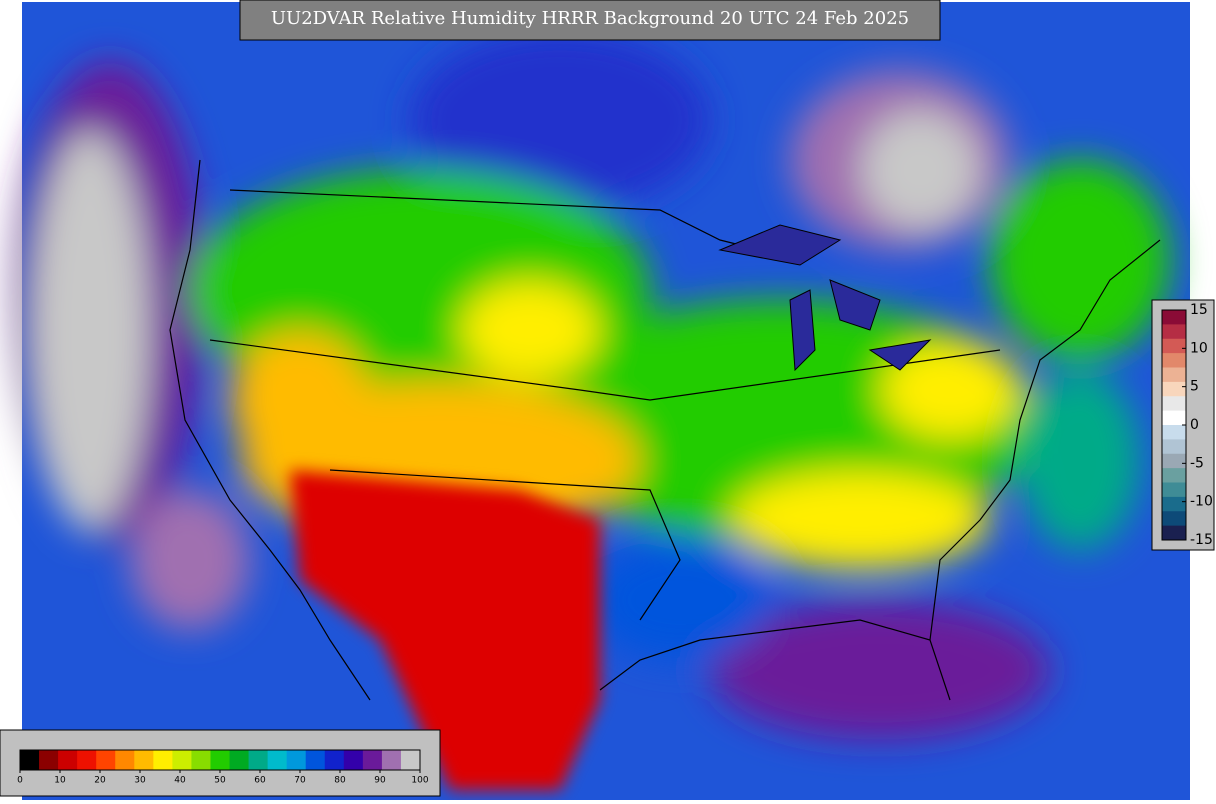 The width and height of the screenshot is (1216, 804). Describe the element at coordinates (140, 781) in the screenshot. I see `colorbar-tick-label: 30` at that location.